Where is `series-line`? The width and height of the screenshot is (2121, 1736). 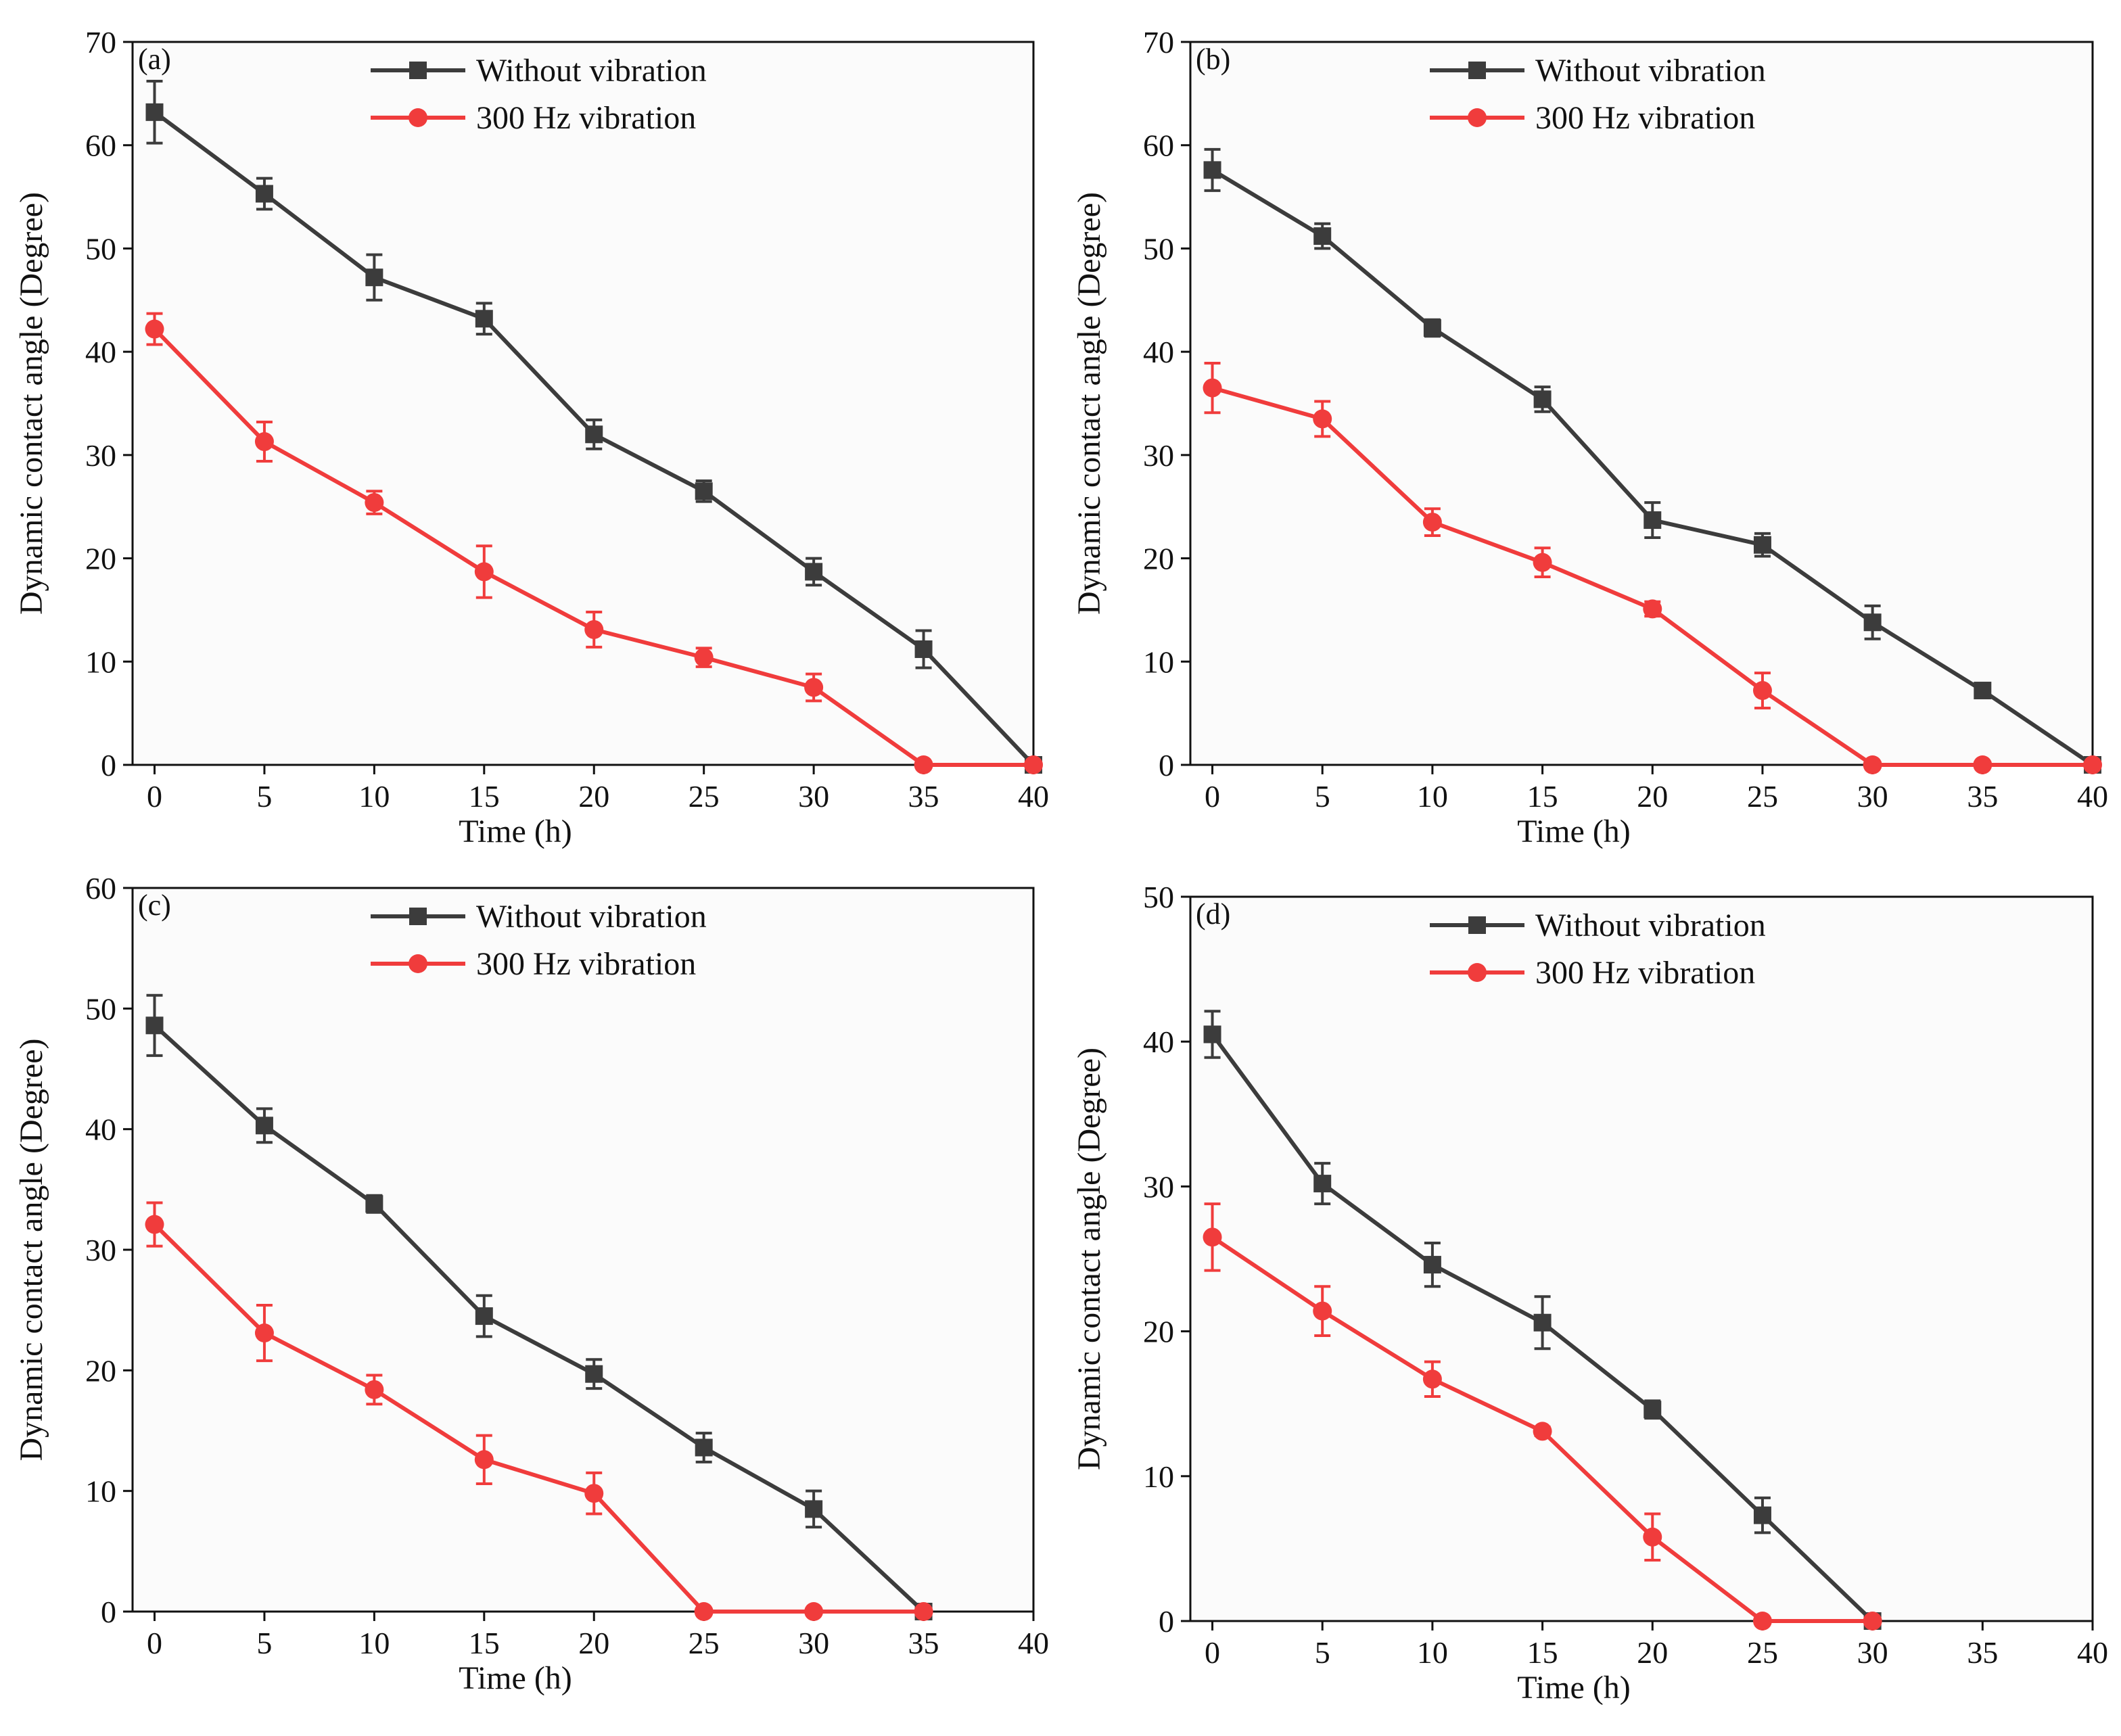 series-line is located at coordinates (539, 1319).